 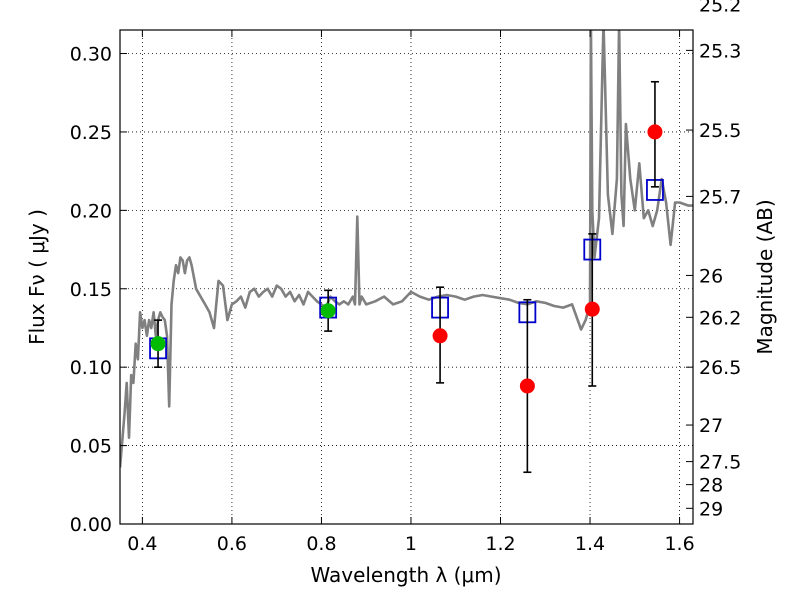 I want to click on y-tick-label: 0.00, so click(x=91, y=525).